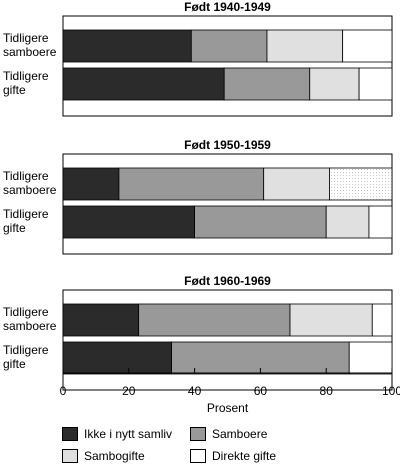 The image size is (400, 466). What do you see at coordinates (240, 434) in the screenshot?
I see `legend-label: Samboere` at bounding box center [240, 434].